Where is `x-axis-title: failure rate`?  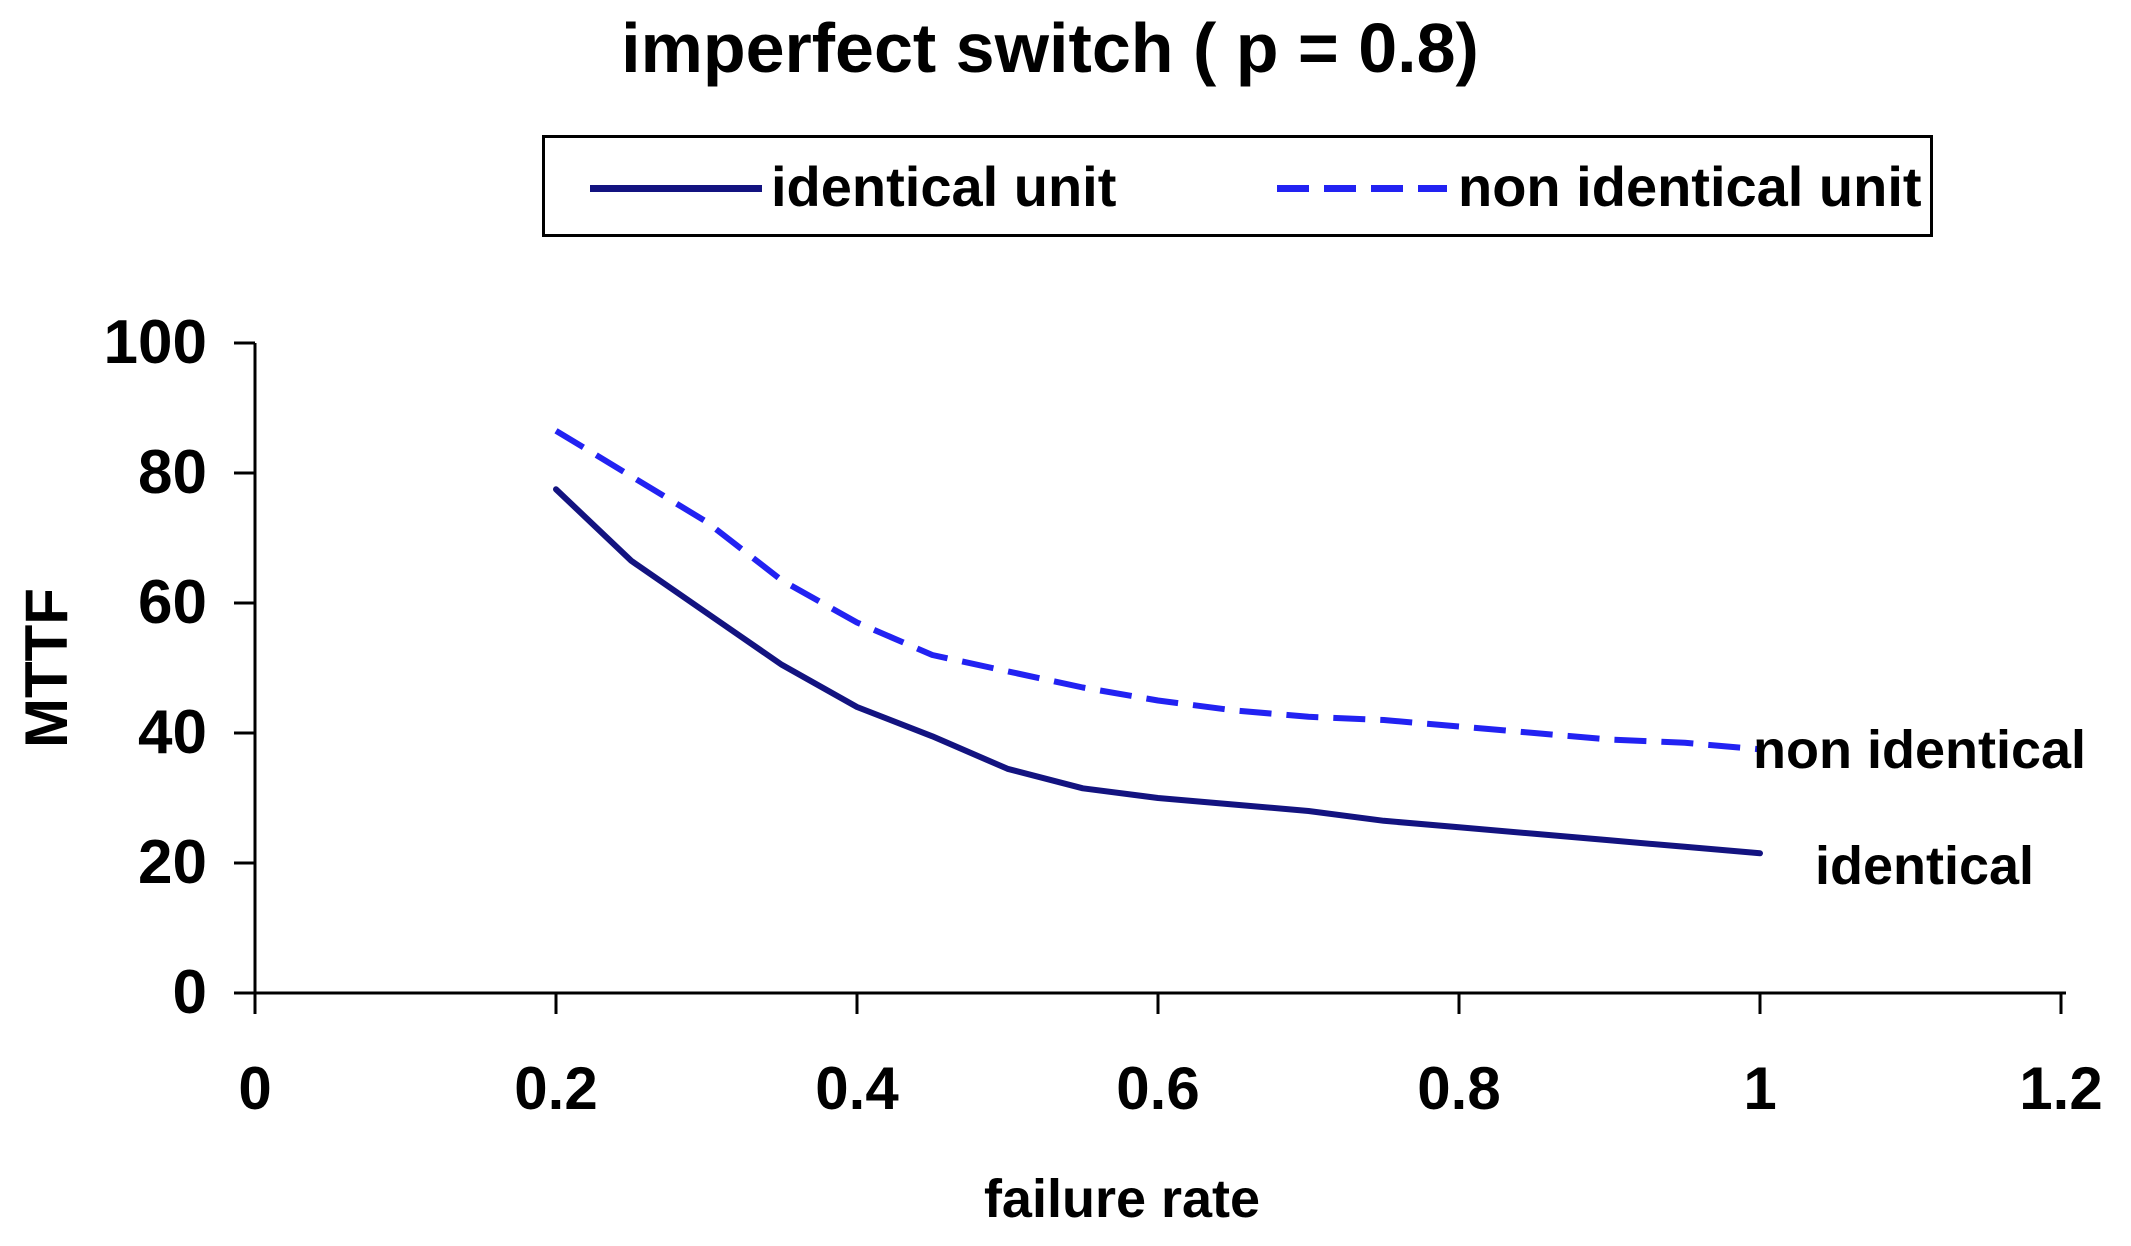 x-axis-title: failure rate is located at coordinates (1122, 1199).